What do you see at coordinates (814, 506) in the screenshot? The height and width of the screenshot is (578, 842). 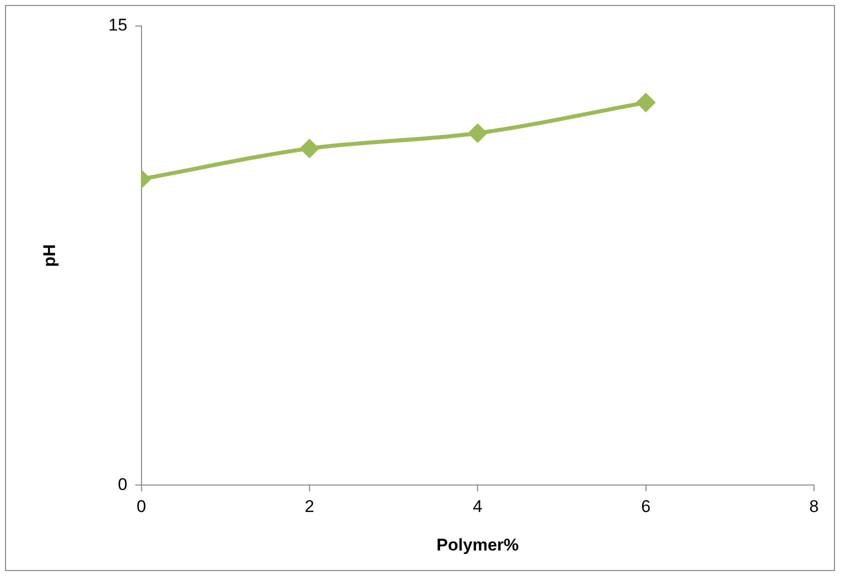 I see `x-tick-label: 8` at bounding box center [814, 506].